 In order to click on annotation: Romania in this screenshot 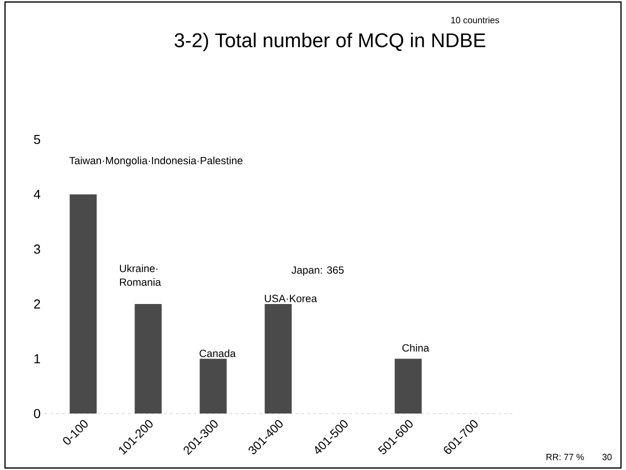, I will do `click(141, 282)`.